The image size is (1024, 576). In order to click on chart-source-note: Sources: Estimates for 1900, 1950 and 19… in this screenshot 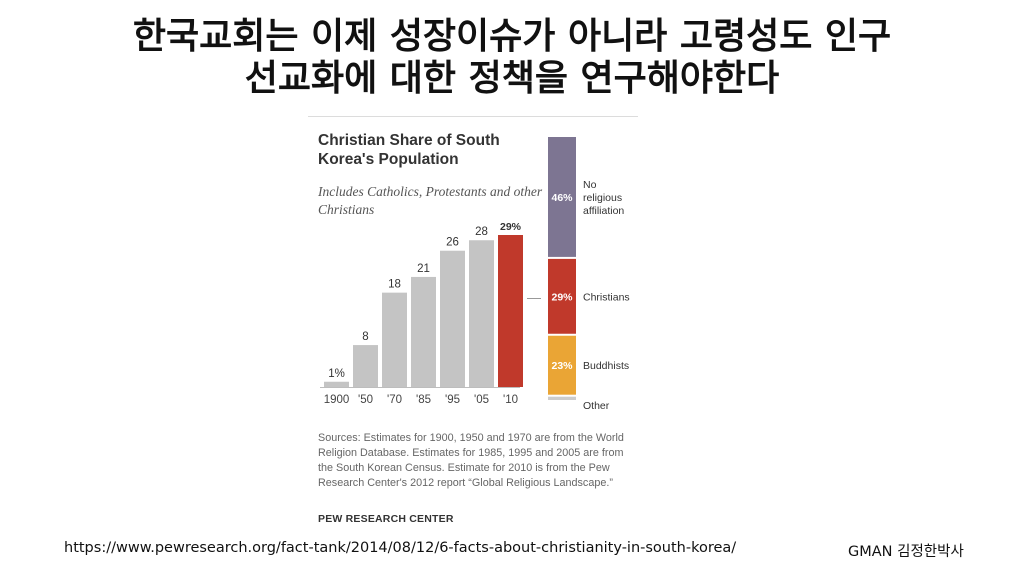, I will do `click(471, 460)`.